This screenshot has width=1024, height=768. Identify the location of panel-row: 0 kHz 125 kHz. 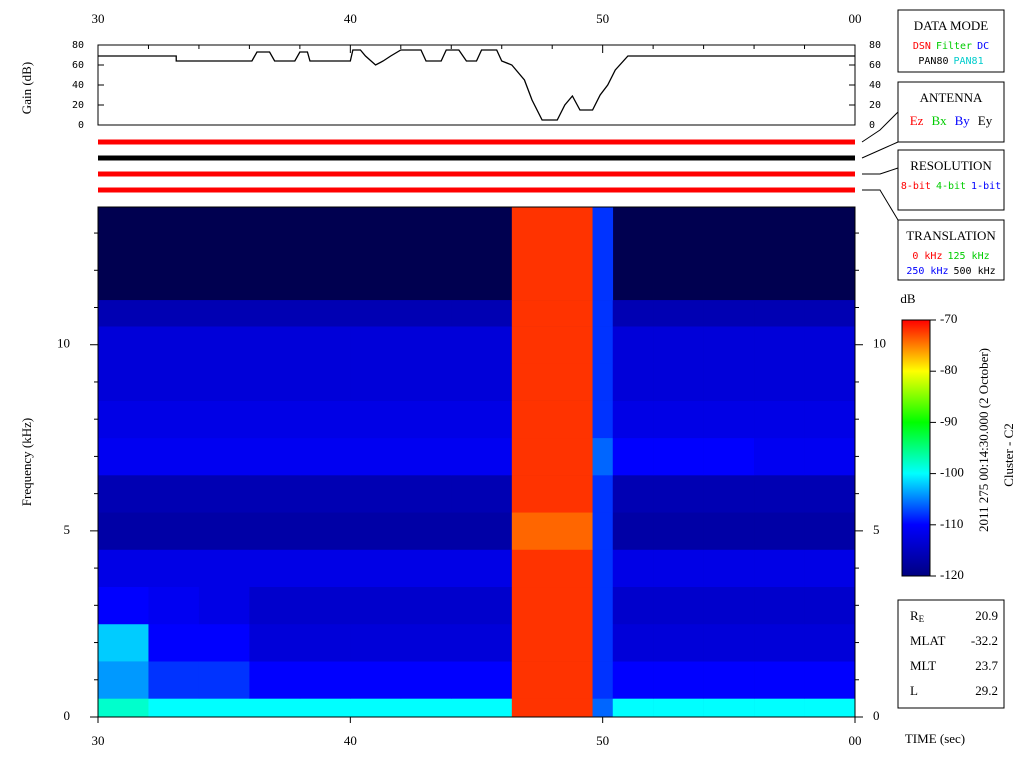
(950, 256).